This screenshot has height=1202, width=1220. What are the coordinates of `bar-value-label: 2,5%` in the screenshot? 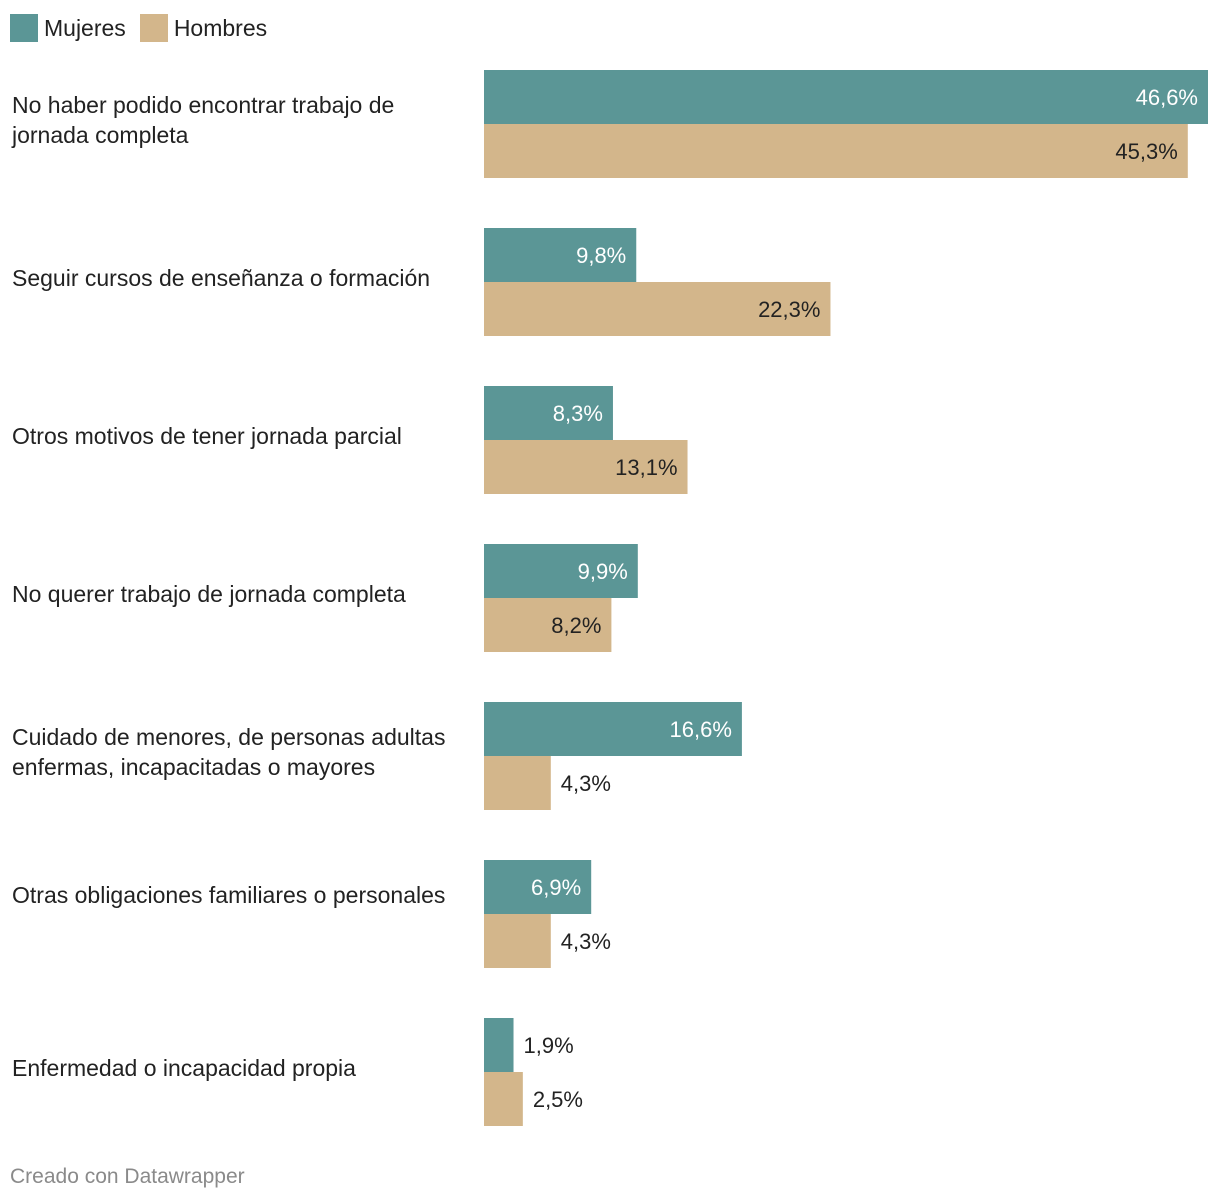 It's located at (558, 1099).